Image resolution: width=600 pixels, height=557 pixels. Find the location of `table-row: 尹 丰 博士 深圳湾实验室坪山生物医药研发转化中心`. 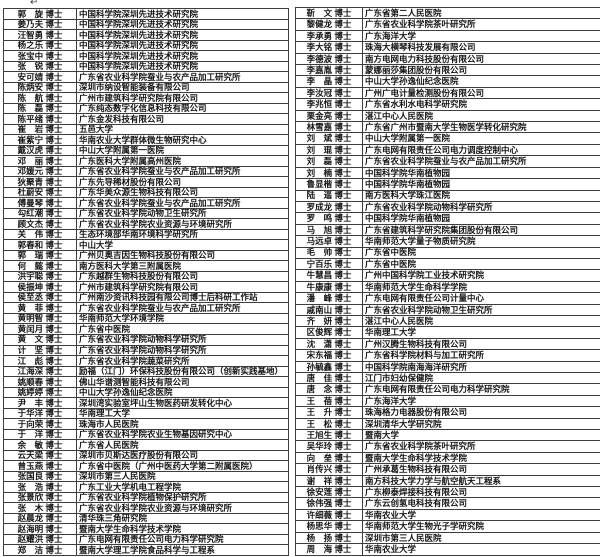

table-row: 尹 丰 博士 深圳湾实验室坪山生物医药研发转化中心 is located at coordinates (146, 403).